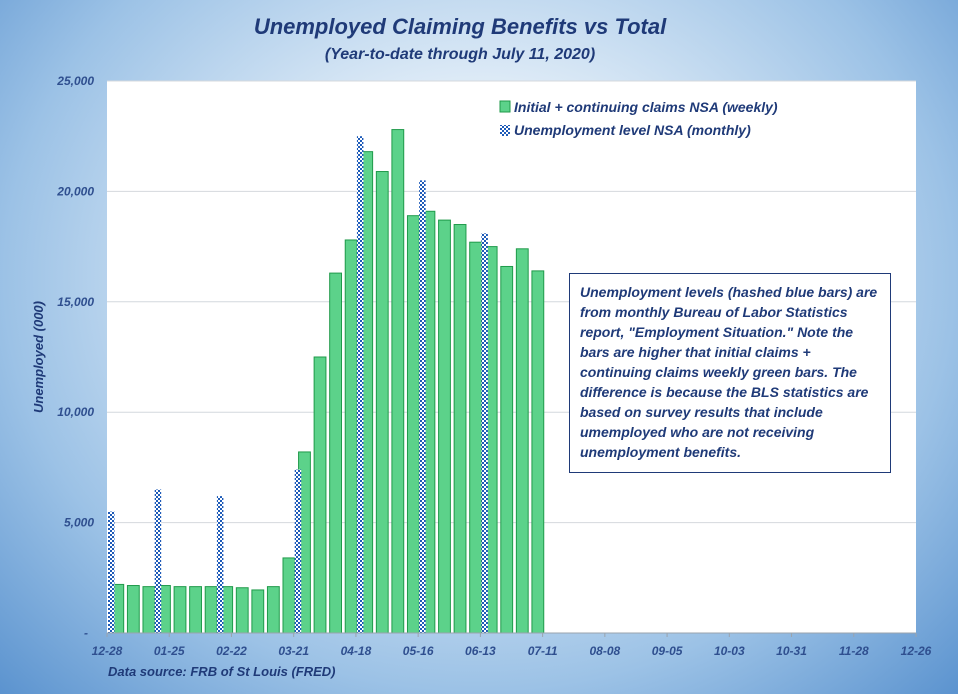  Describe the element at coordinates (86, 633) in the screenshot. I see `y-tick-label: -` at that location.